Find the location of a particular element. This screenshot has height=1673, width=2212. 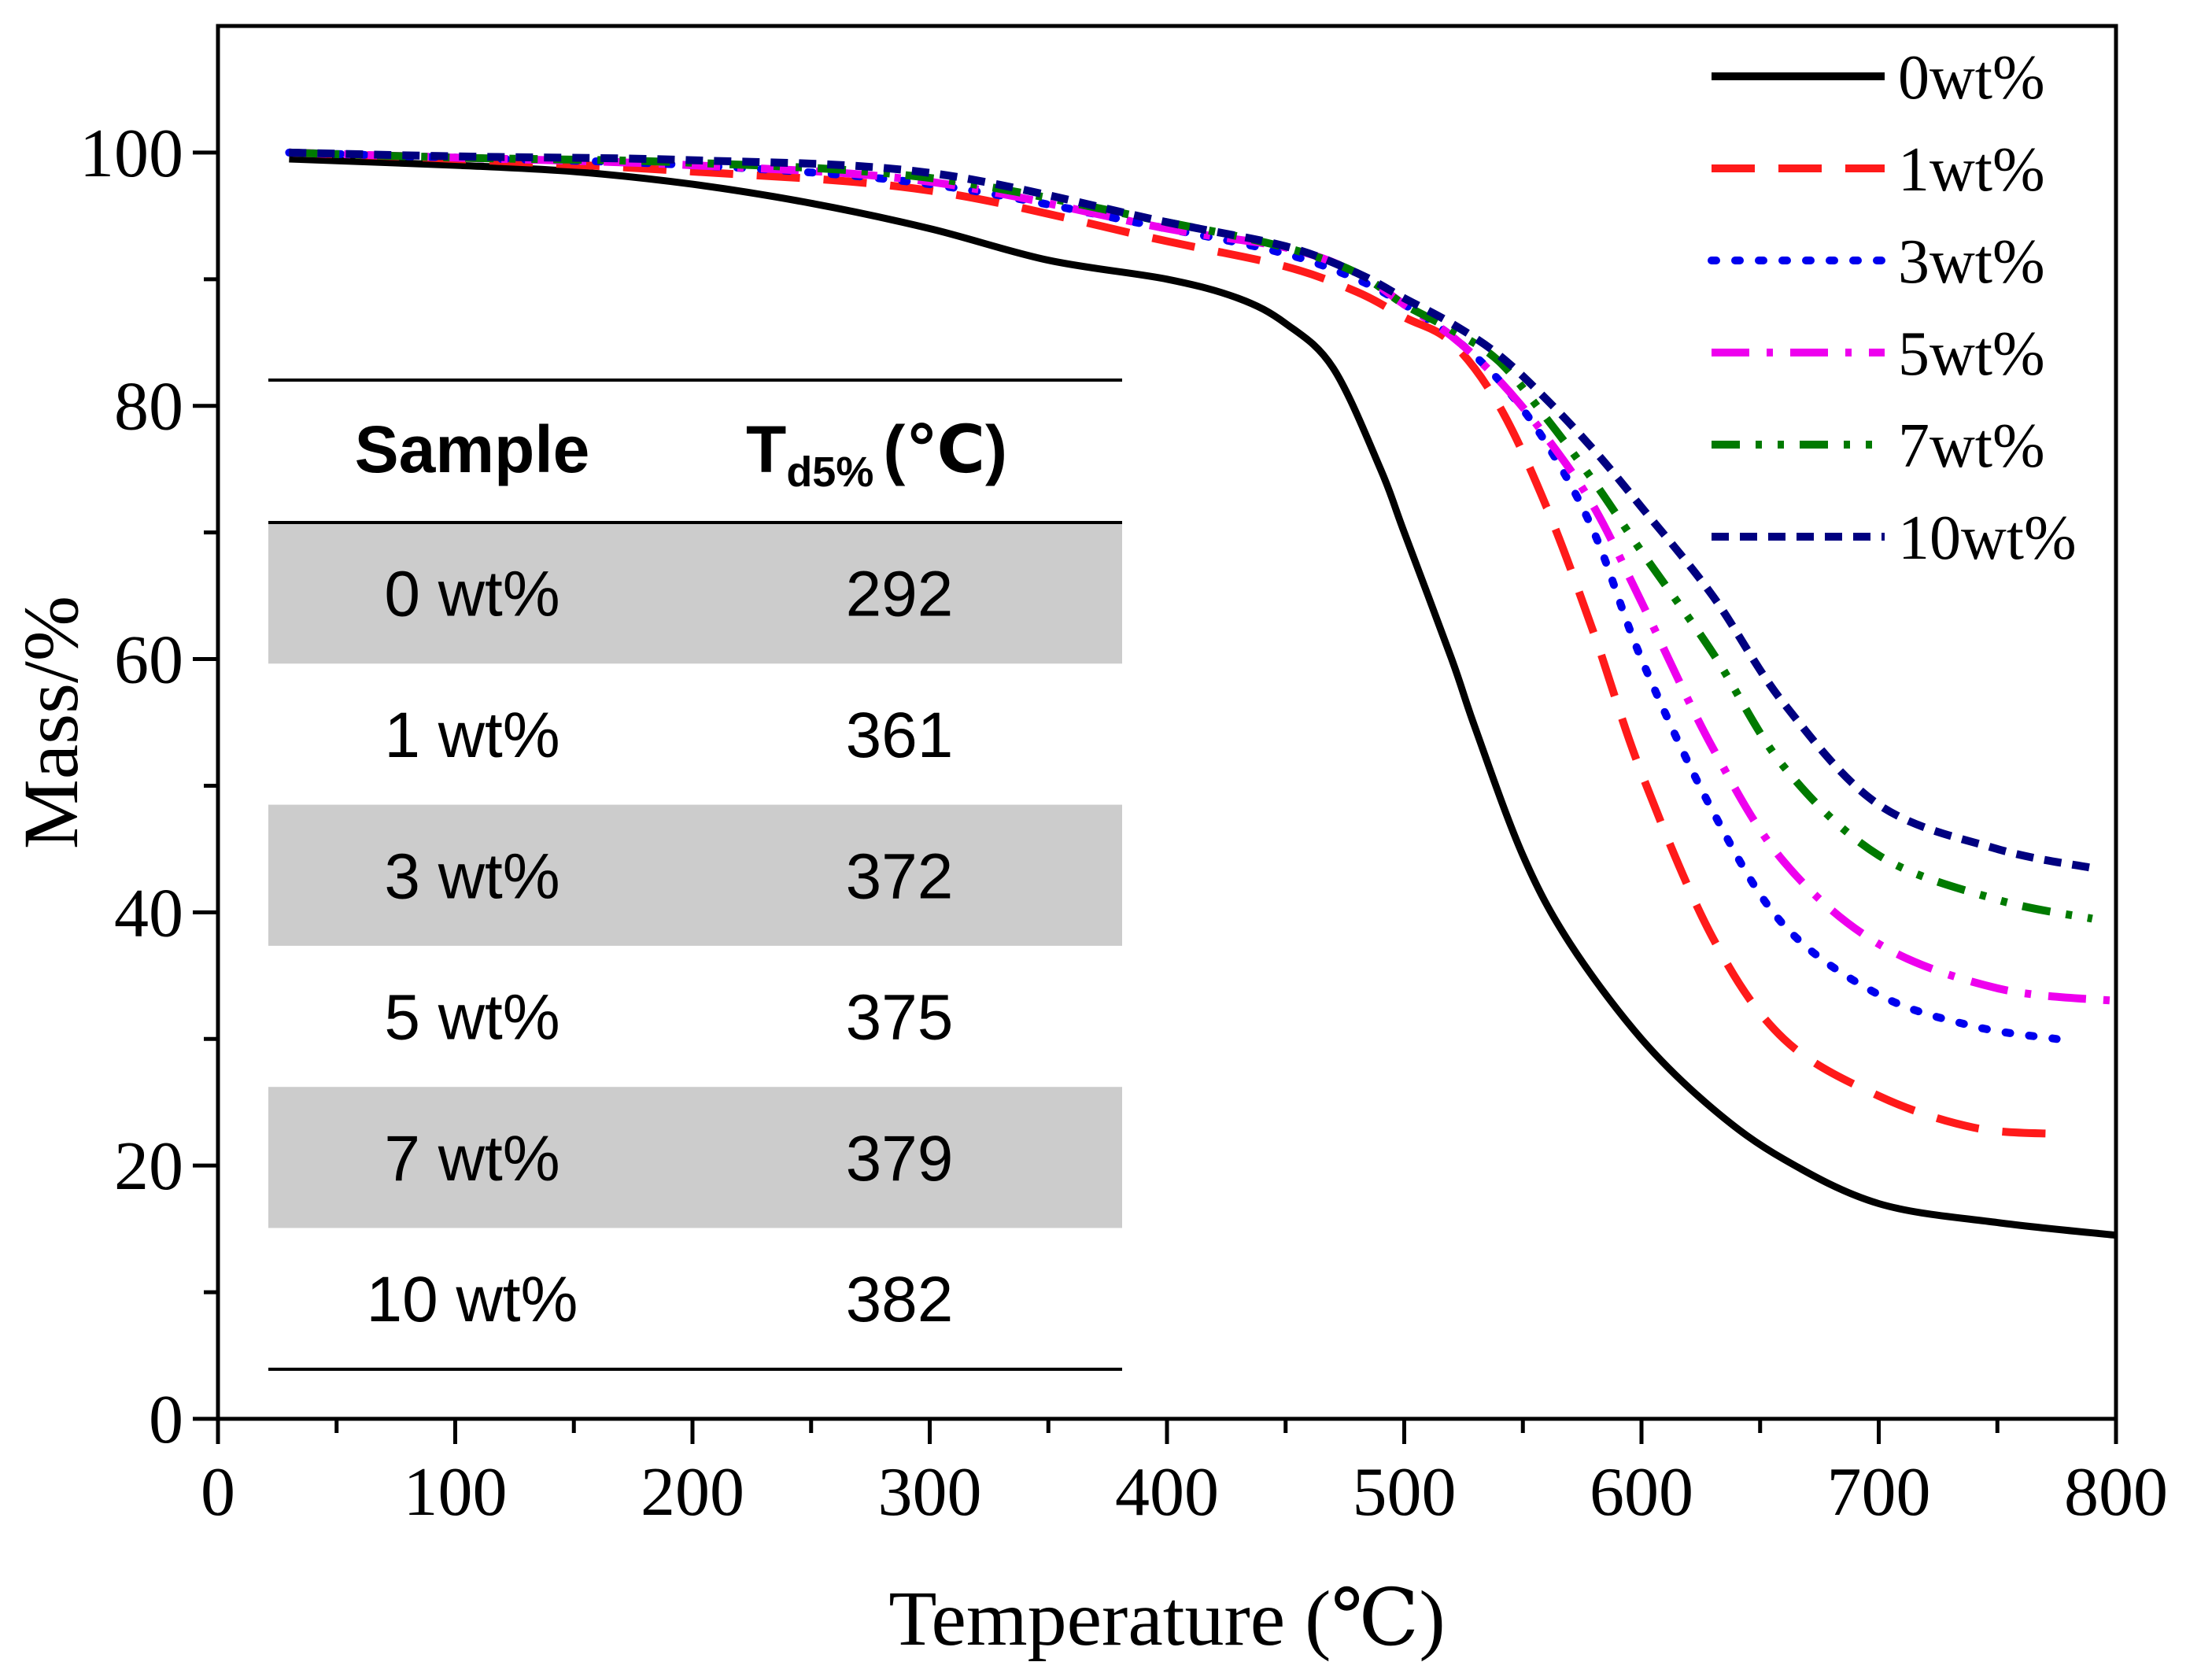

y-tick-label: 80 is located at coordinates (148, 407).